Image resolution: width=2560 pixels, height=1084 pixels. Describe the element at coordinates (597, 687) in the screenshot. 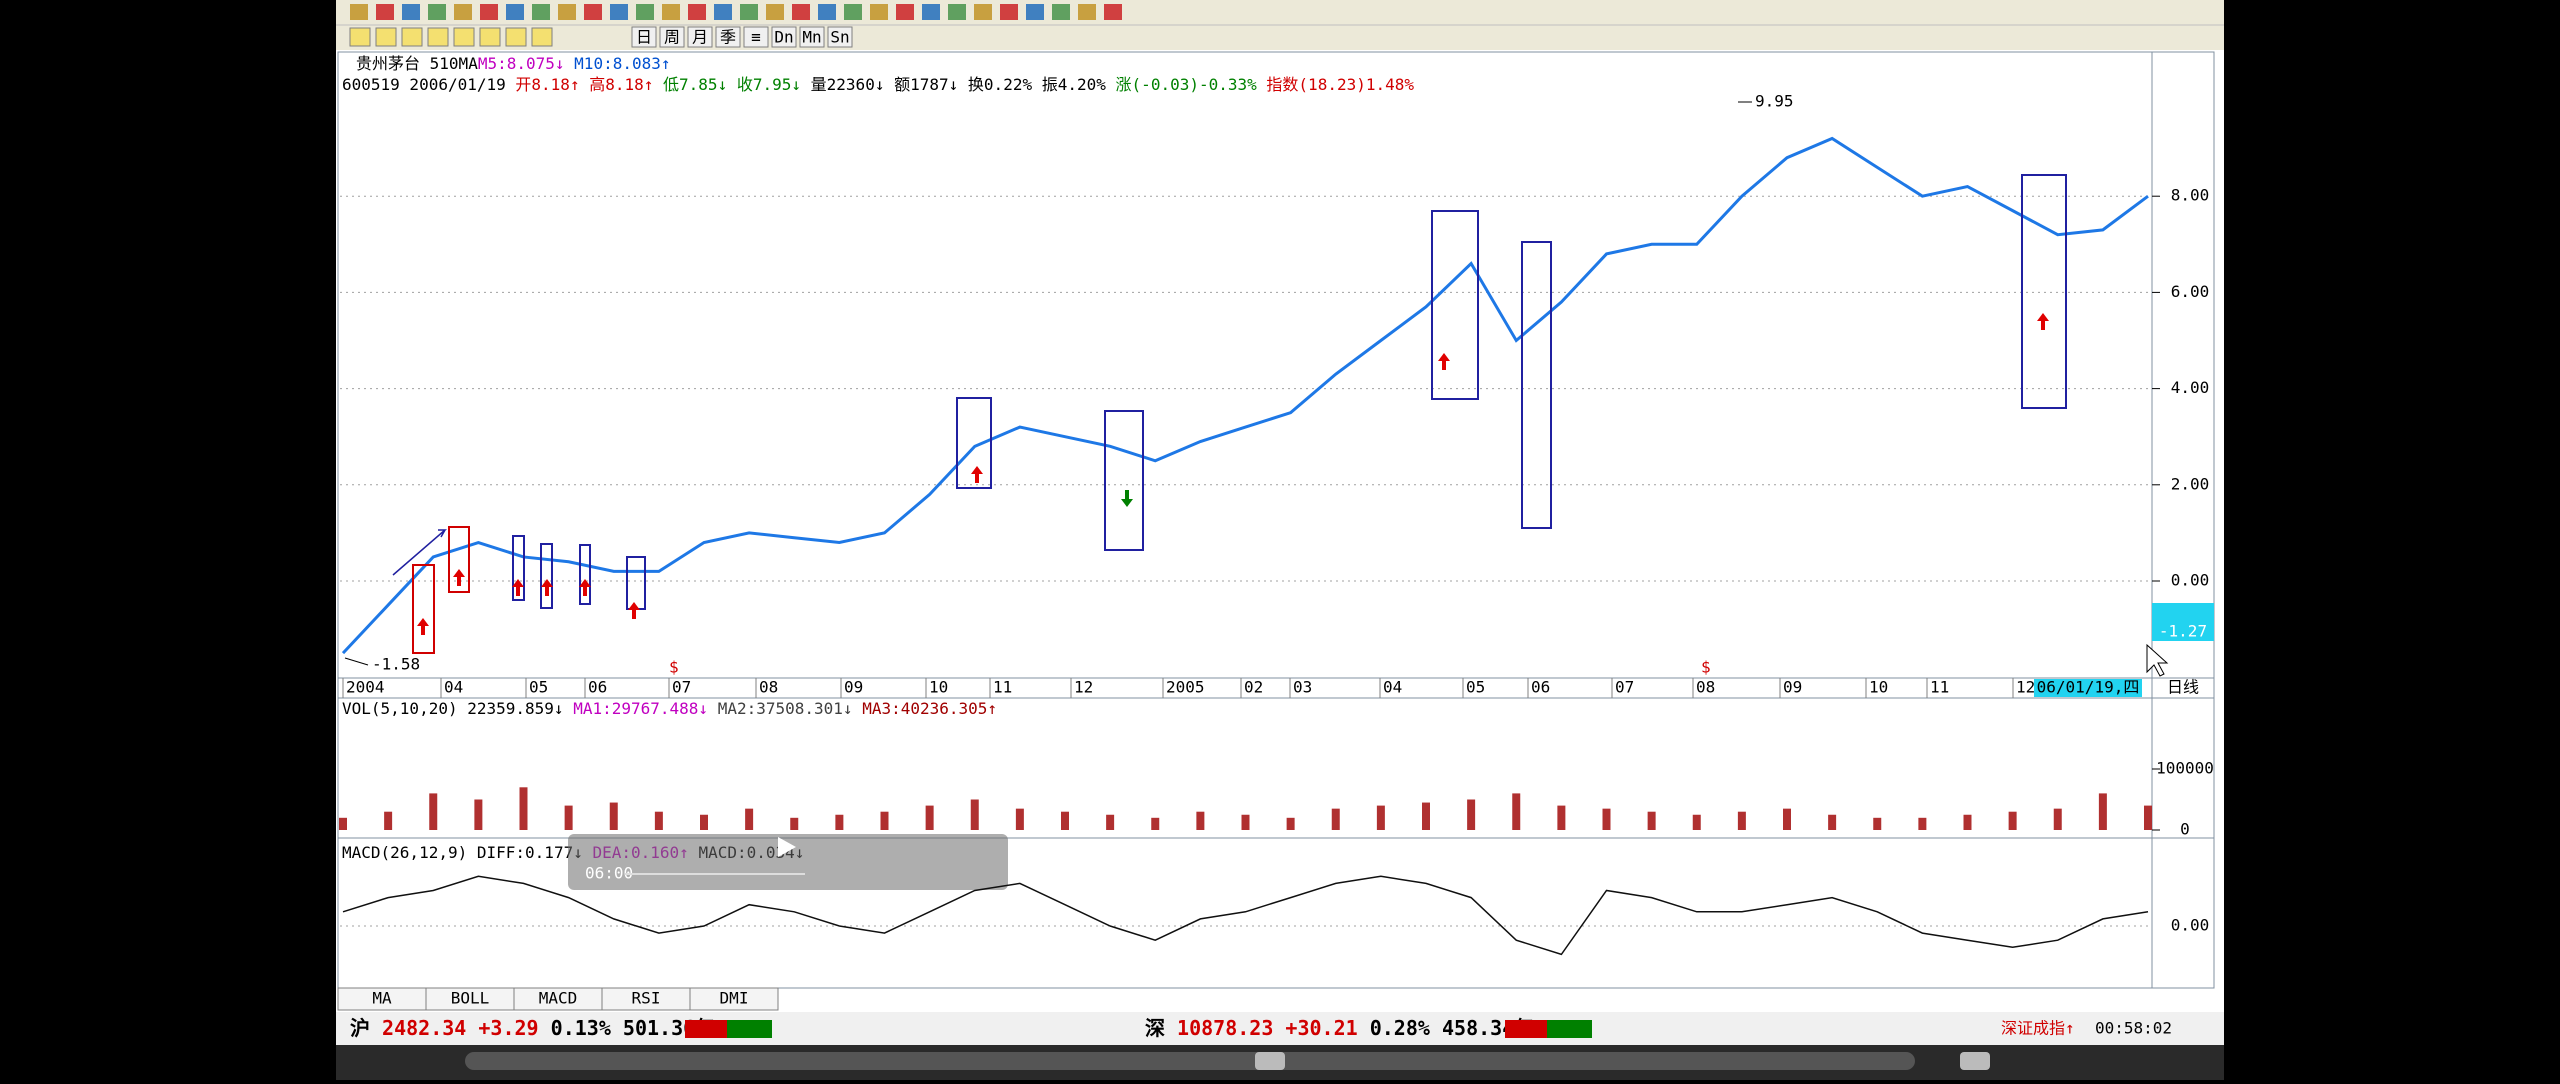

I see `time-label: 06` at that location.